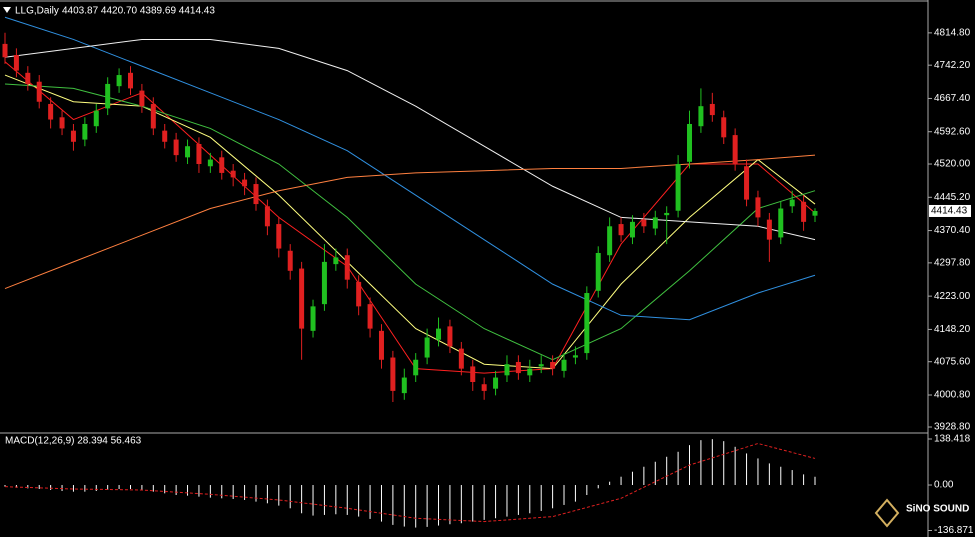  What do you see at coordinates (937, 509) in the screenshot?
I see `logo-text: SiNO SOUND` at bounding box center [937, 509].